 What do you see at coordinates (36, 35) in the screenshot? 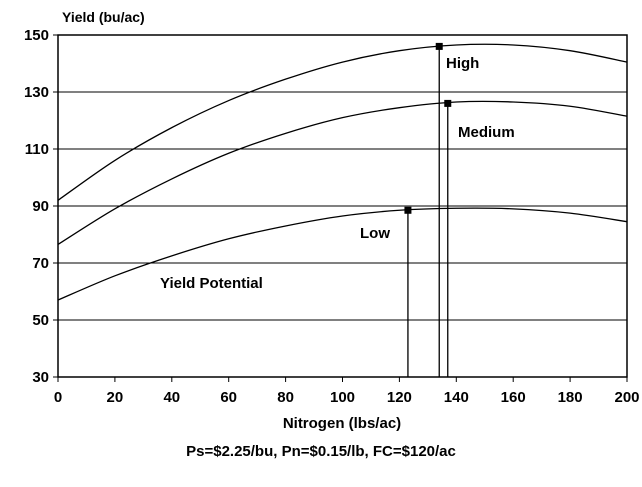
I see `y-tick-label: 150` at bounding box center [36, 35].